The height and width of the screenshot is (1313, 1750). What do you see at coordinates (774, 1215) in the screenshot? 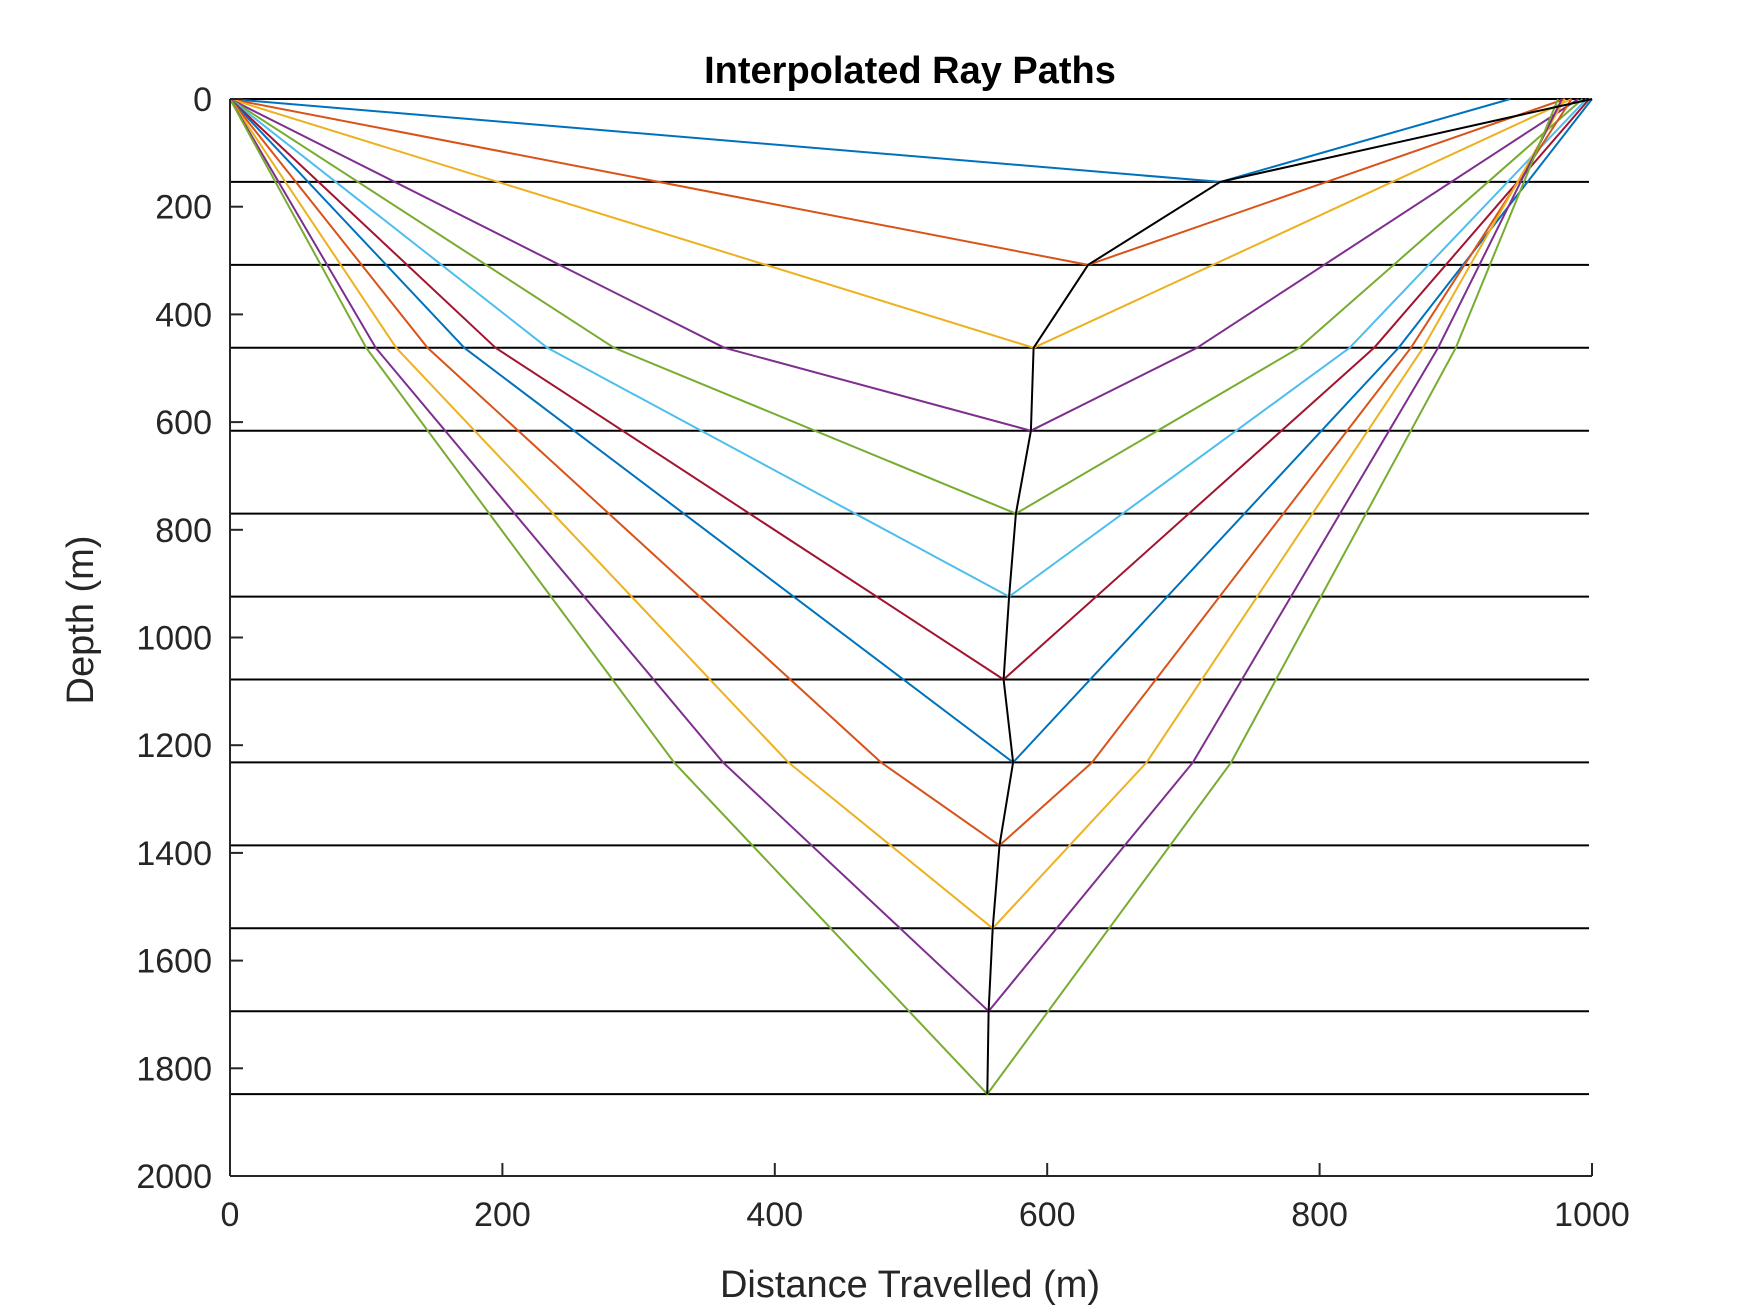
I see `x-tick-label: 400` at bounding box center [774, 1215].